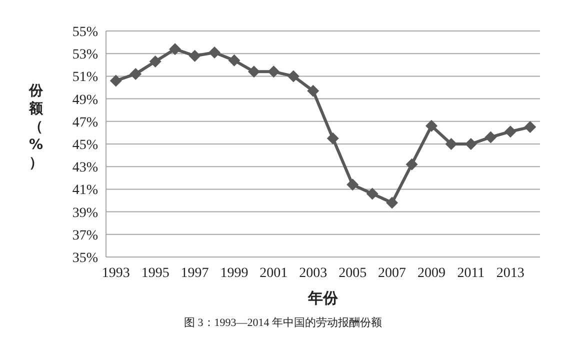 The image size is (567, 340). I want to click on y-tick-label: 45%, so click(85, 145).